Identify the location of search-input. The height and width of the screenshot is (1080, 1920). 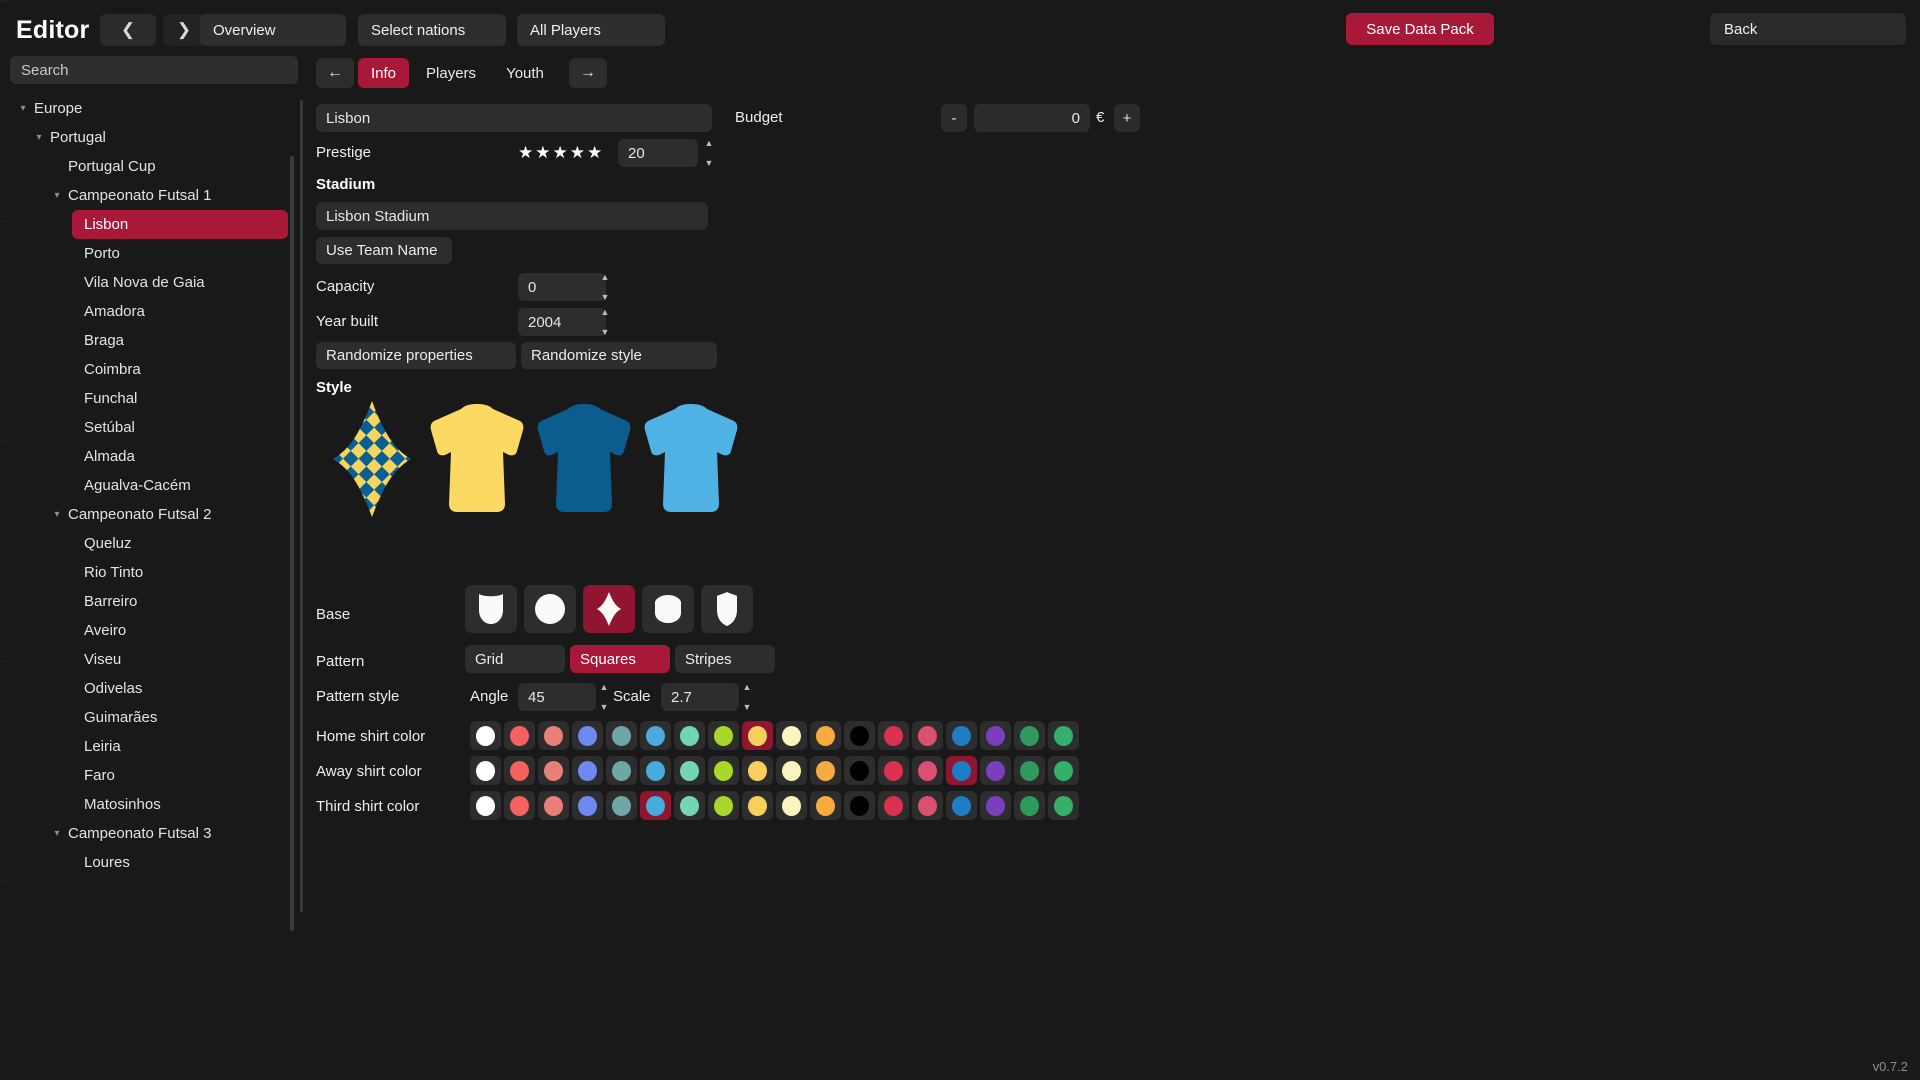
(154, 70).